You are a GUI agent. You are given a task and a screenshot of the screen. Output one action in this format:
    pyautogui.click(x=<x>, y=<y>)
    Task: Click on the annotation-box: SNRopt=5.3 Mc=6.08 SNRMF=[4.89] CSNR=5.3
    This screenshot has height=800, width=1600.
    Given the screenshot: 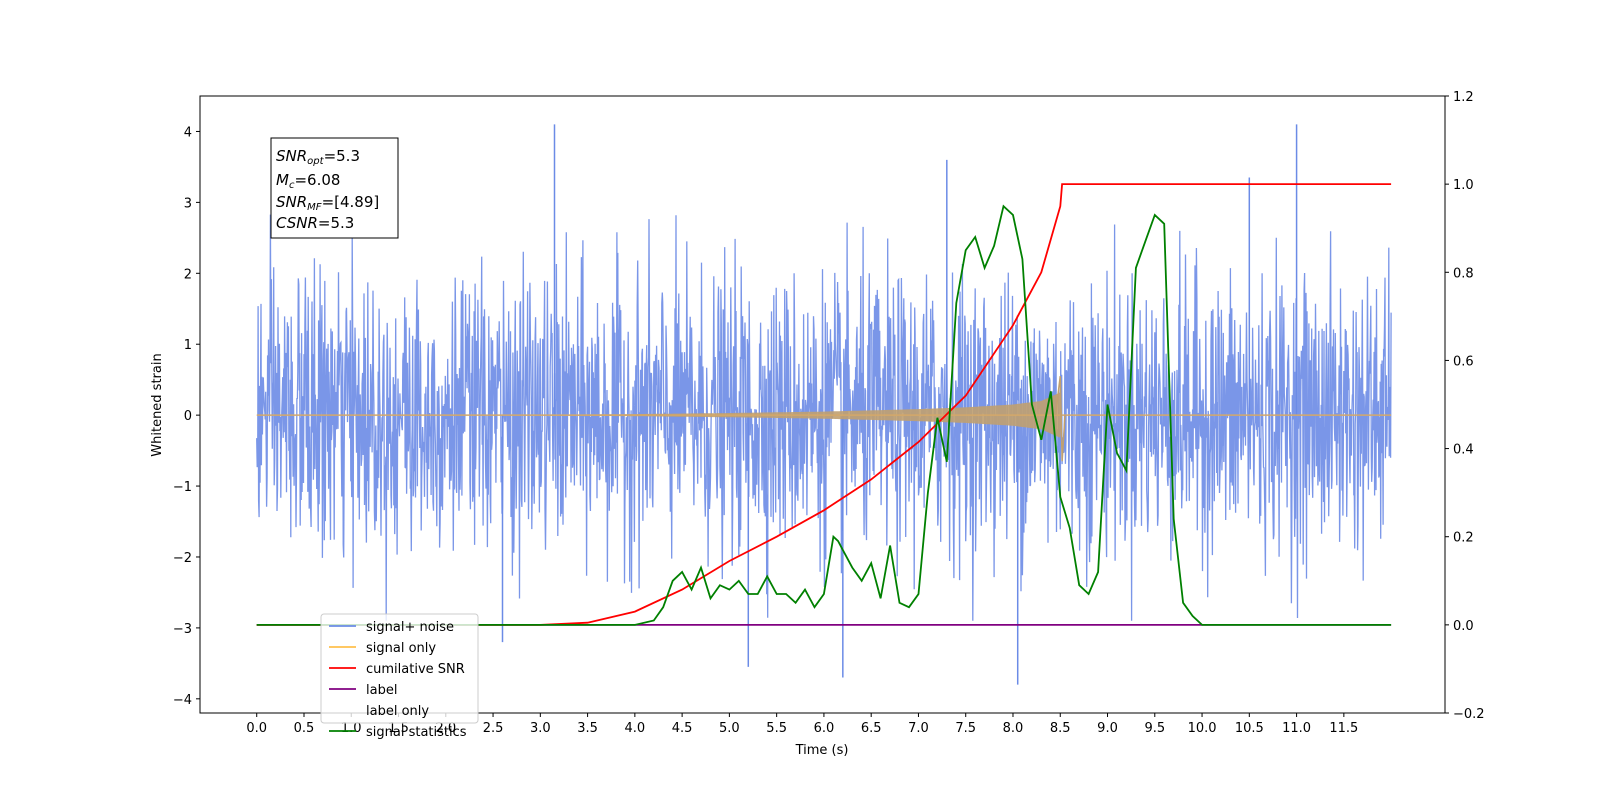 What is the action you would take?
    pyautogui.click(x=334, y=188)
    